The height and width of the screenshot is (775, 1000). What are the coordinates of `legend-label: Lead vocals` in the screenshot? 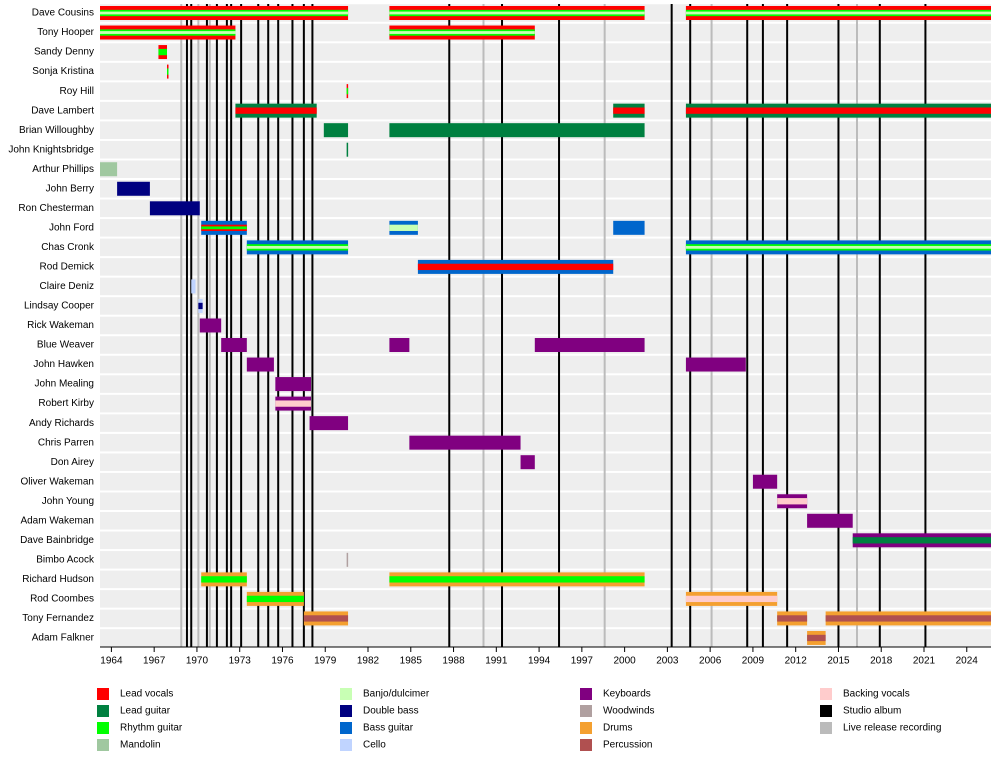 It's located at (146, 694).